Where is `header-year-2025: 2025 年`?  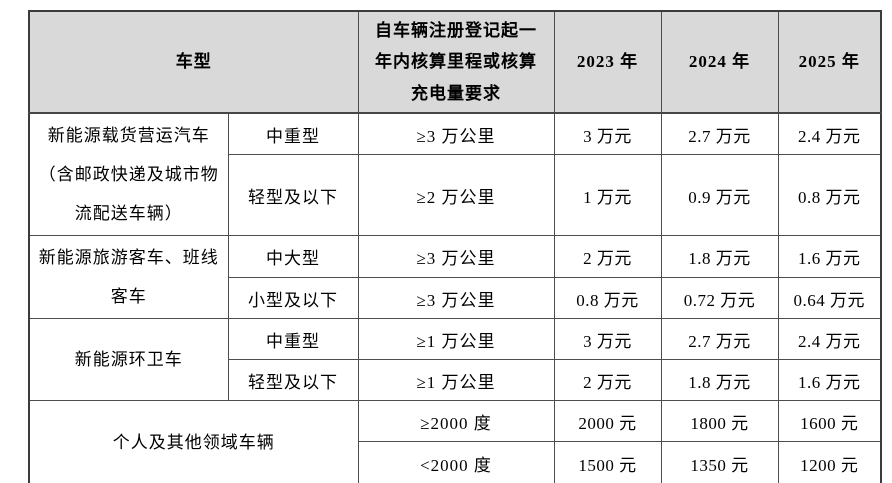
header-year-2025: 2025 年 is located at coordinates (829, 62).